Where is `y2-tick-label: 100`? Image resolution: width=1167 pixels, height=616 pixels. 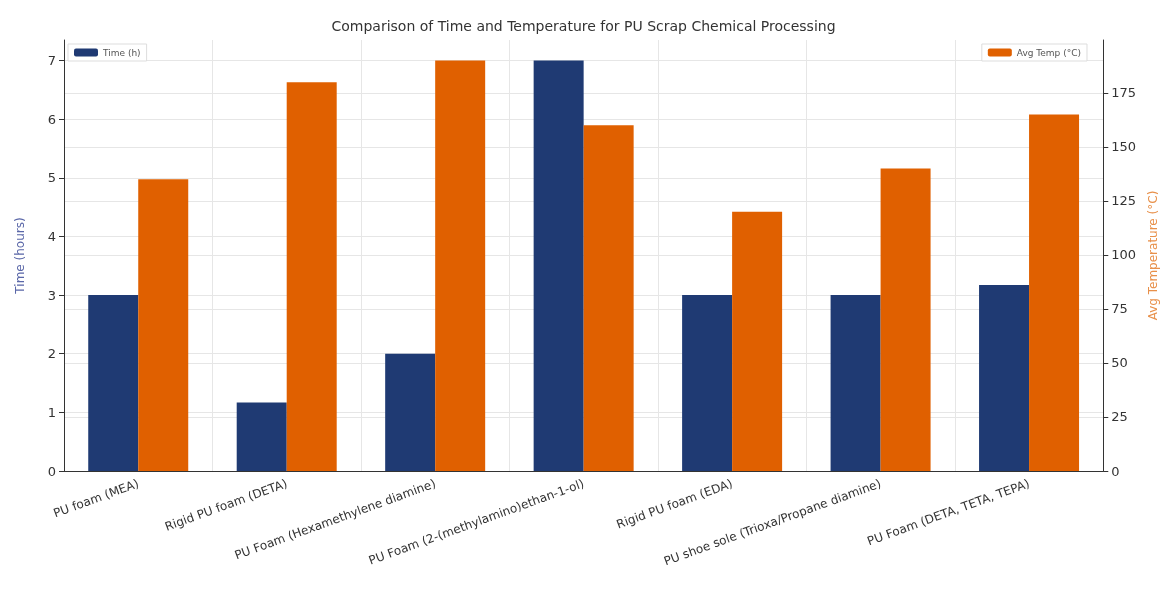 y2-tick-label: 100 is located at coordinates (1124, 255).